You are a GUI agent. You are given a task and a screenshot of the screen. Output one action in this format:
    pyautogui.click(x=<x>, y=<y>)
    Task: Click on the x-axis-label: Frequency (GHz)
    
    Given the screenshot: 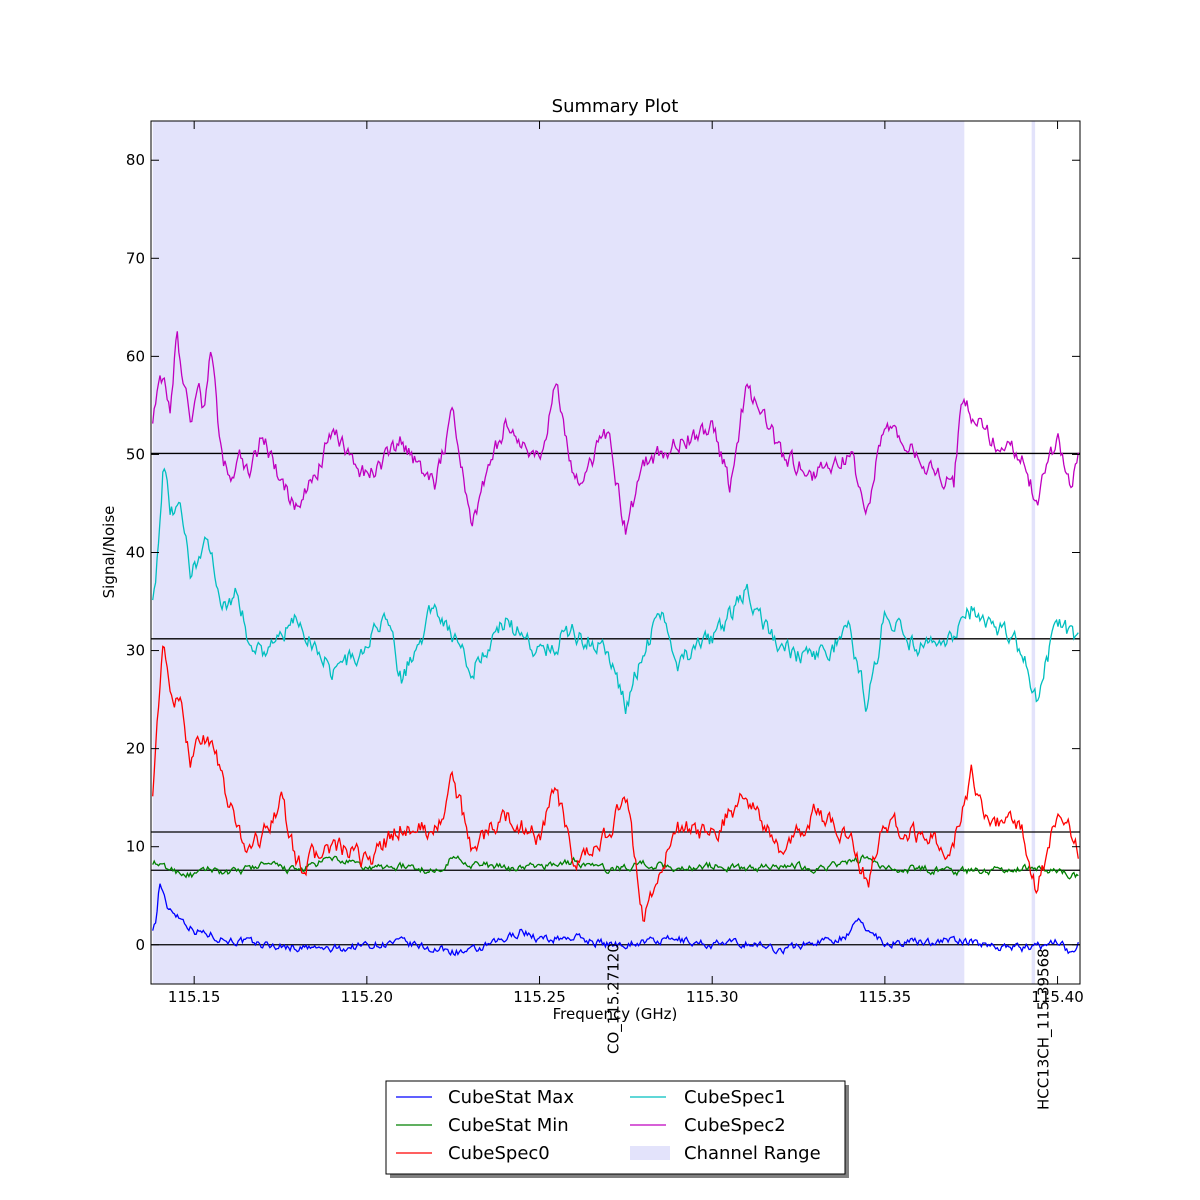 What is the action you would take?
    pyautogui.click(x=615, y=1014)
    